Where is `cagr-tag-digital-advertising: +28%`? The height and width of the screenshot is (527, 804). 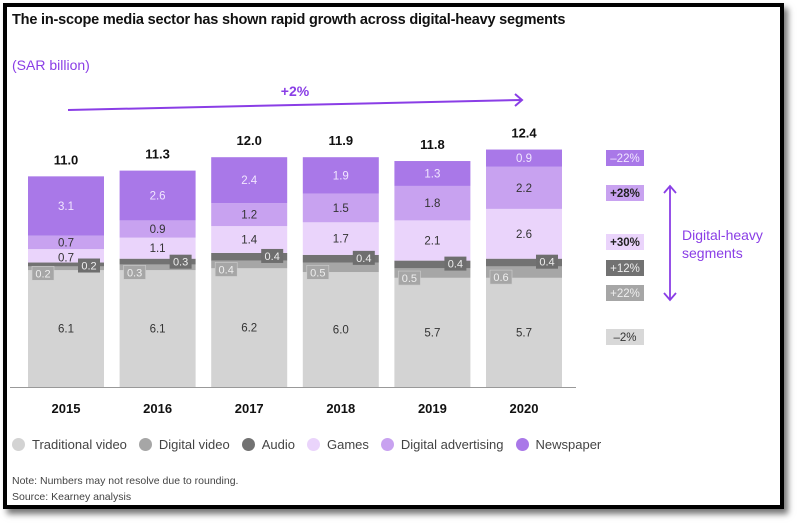 cagr-tag-digital-advertising: +28% is located at coordinates (625, 194).